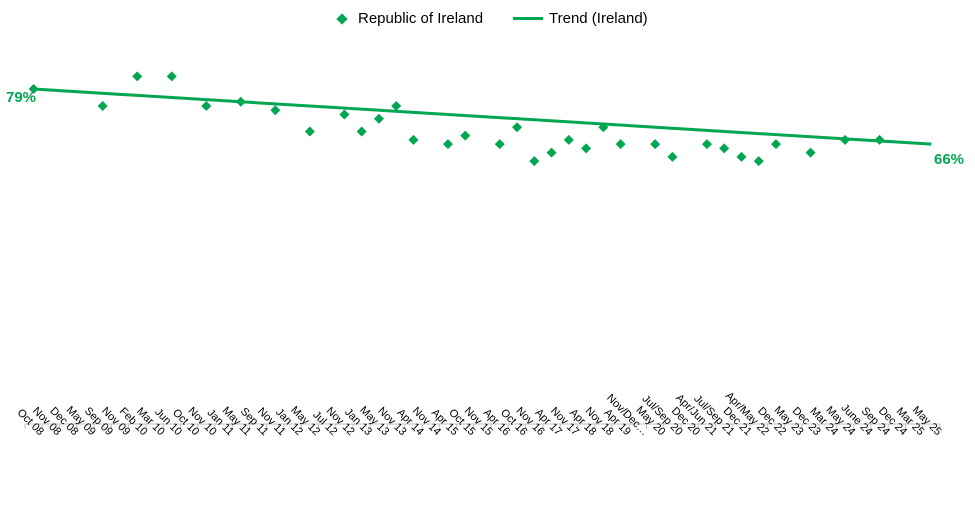 This screenshot has width=975, height=506. Describe the element at coordinates (482, 116) in the screenshot. I see `trend-line` at that location.